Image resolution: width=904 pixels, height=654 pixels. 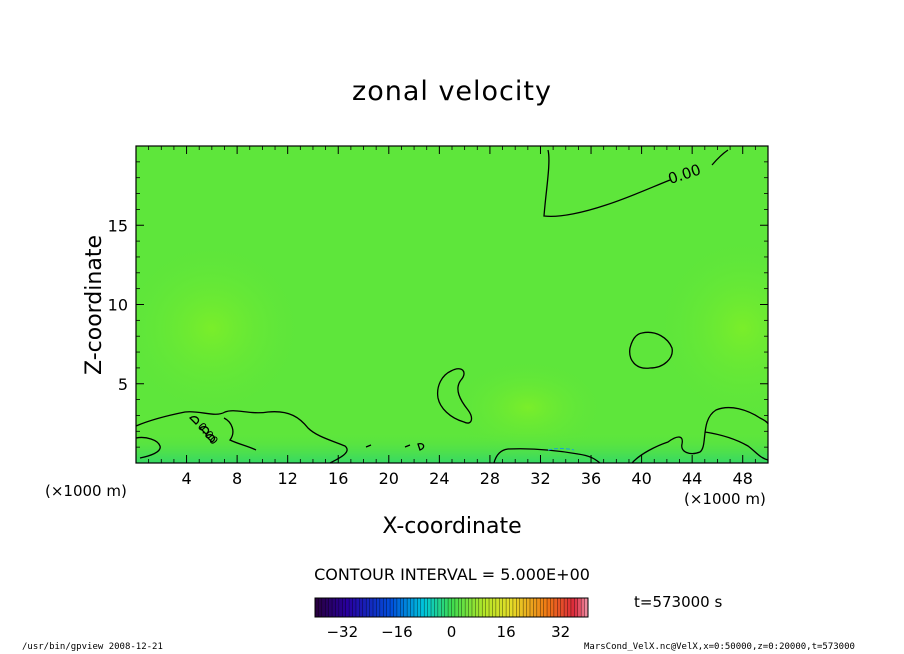 What do you see at coordinates (94, 305) in the screenshot?
I see `y-axis-label: Z-coordinate` at bounding box center [94, 305].